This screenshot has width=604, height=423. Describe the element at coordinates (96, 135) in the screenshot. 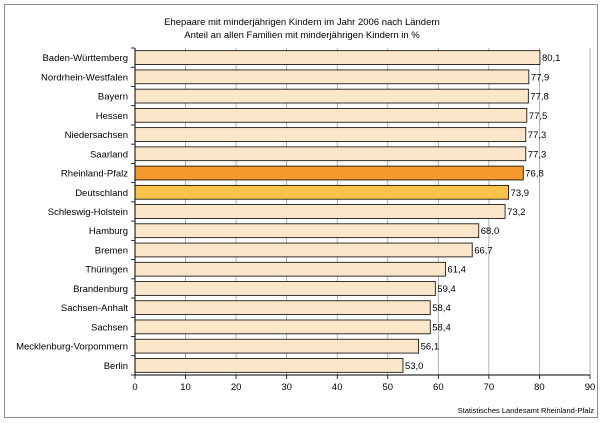

I see `category-label: Niedersachsen` at that location.